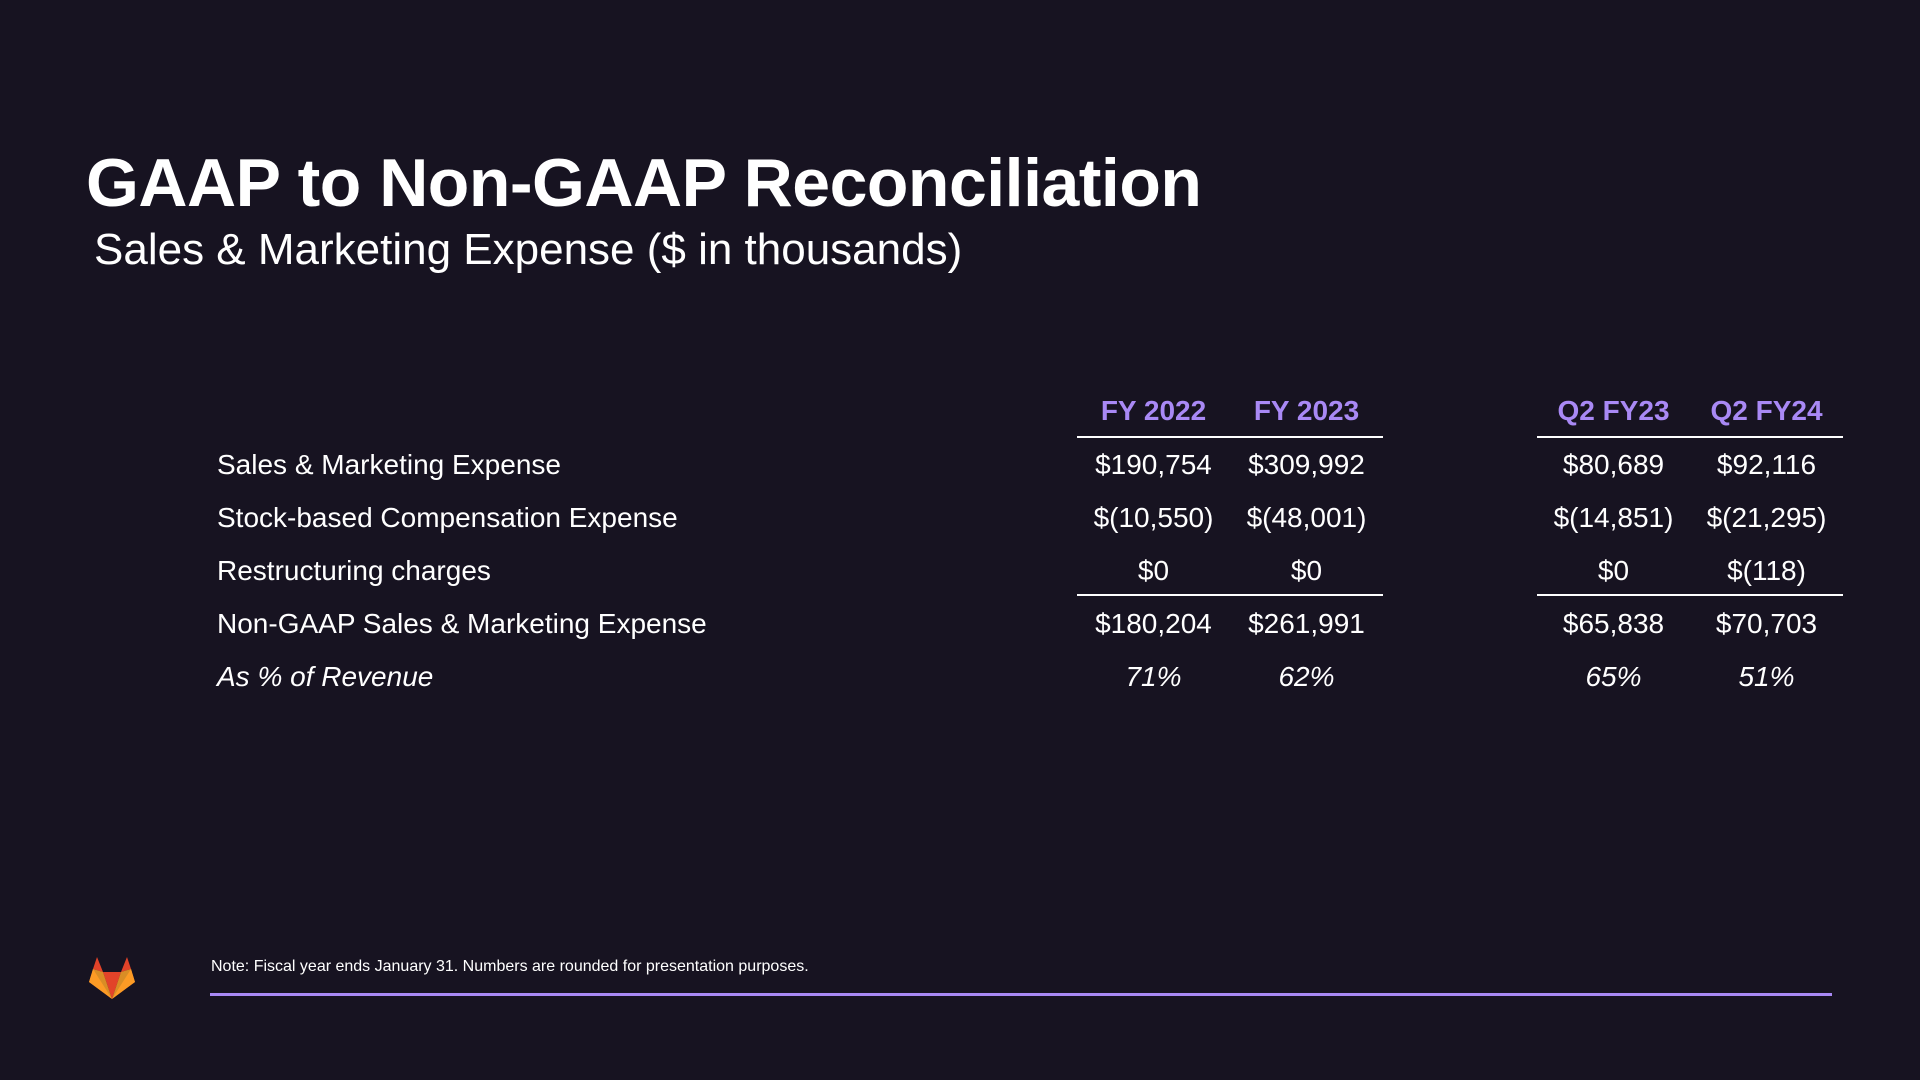  What do you see at coordinates (1613, 517) in the screenshot?
I see `table-cell: $(14,851)` at bounding box center [1613, 517].